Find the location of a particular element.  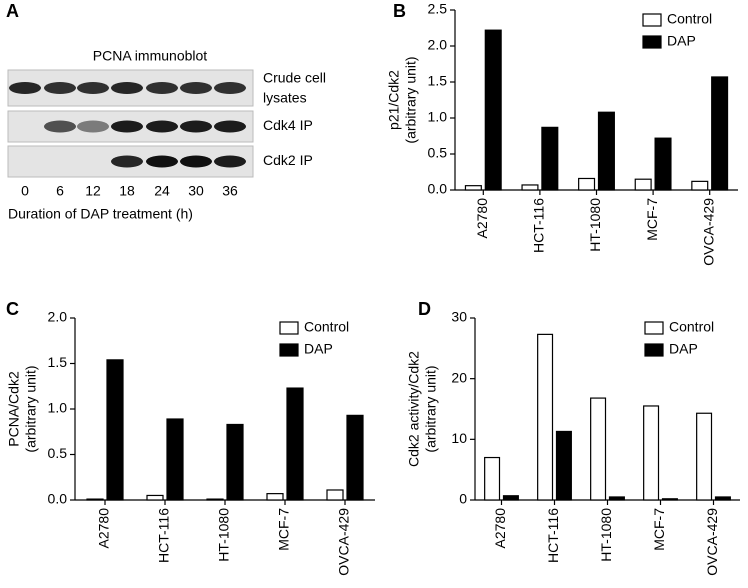

lane-label: 30 is located at coordinates (196, 191).